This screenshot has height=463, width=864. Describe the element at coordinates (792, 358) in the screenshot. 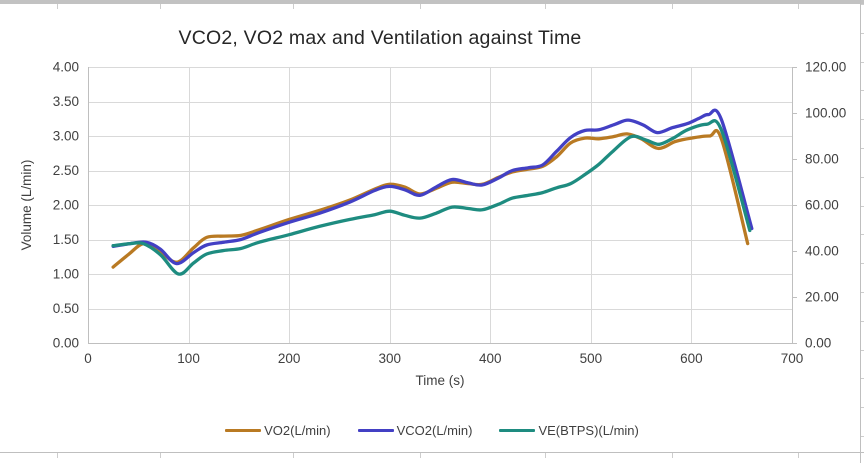

I see `x-tick-label: 700` at that location.